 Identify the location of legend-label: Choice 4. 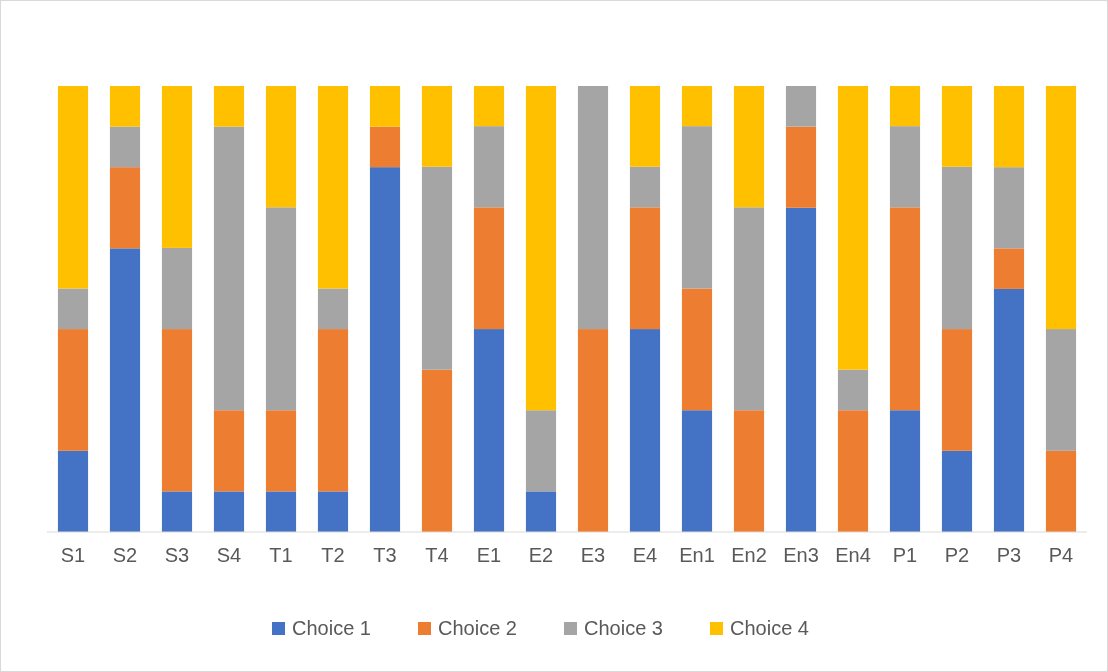
(769, 628).